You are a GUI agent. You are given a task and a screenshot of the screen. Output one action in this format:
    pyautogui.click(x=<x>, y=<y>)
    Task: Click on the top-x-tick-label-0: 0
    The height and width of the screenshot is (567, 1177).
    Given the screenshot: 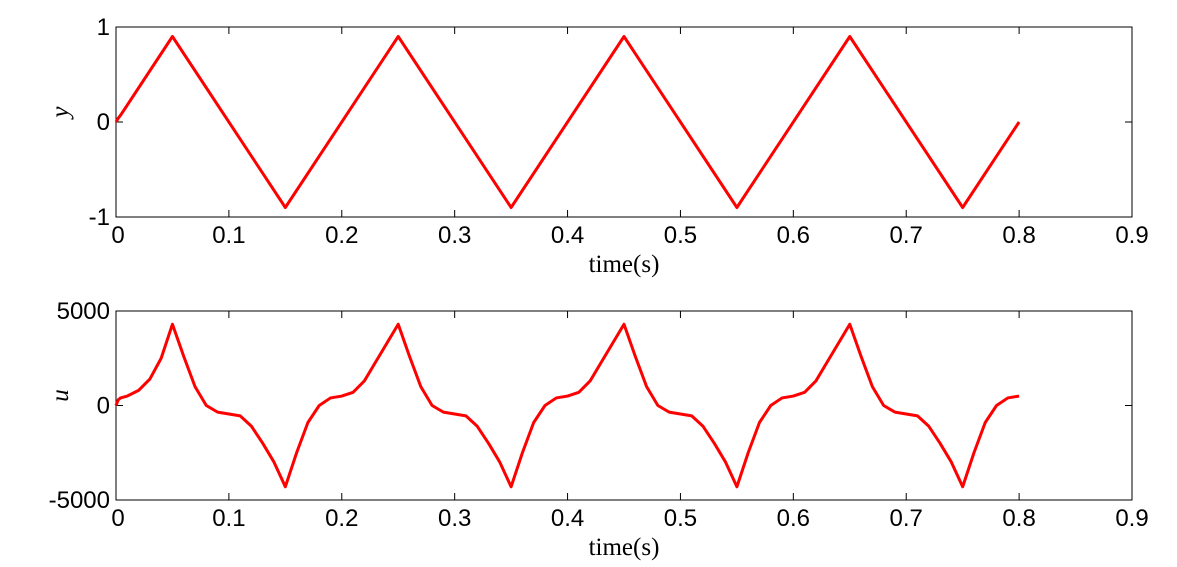 What is the action you would take?
    pyautogui.click(x=117, y=235)
    